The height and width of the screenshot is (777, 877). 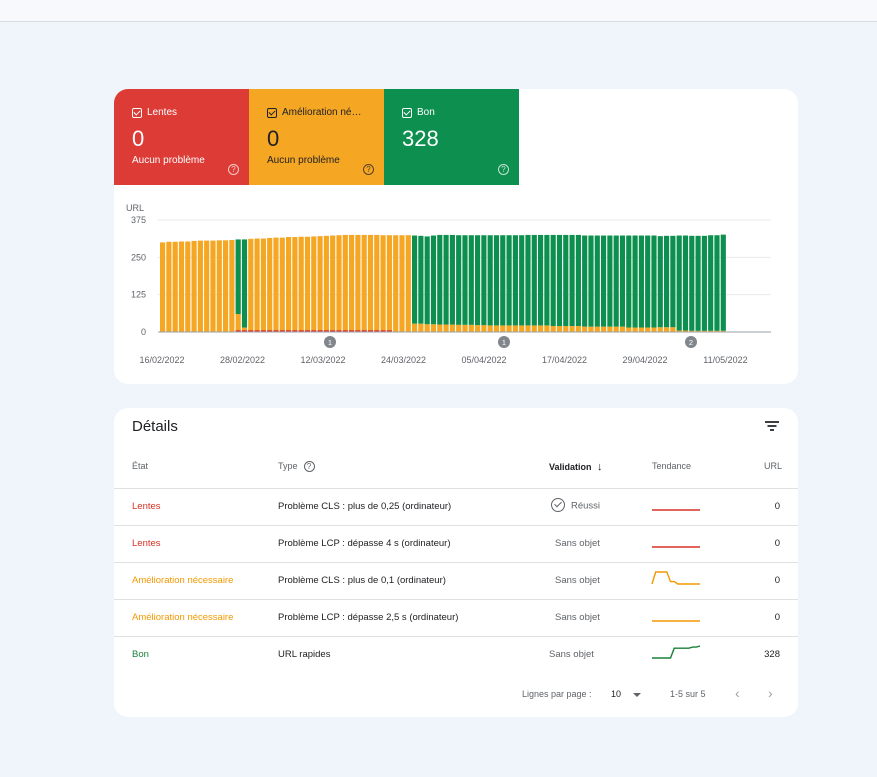 What do you see at coordinates (183, 617) in the screenshot?
I see `row-state: Amélioration nécessaire` at bounding box center [183, 617].